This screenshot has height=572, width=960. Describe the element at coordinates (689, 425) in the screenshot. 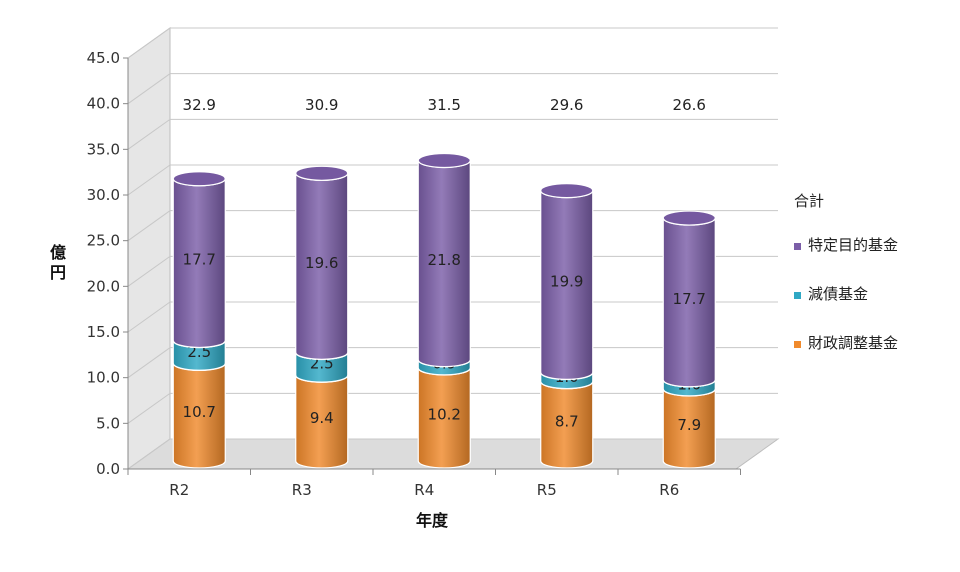

I see `data-label: 7.9` at that location.